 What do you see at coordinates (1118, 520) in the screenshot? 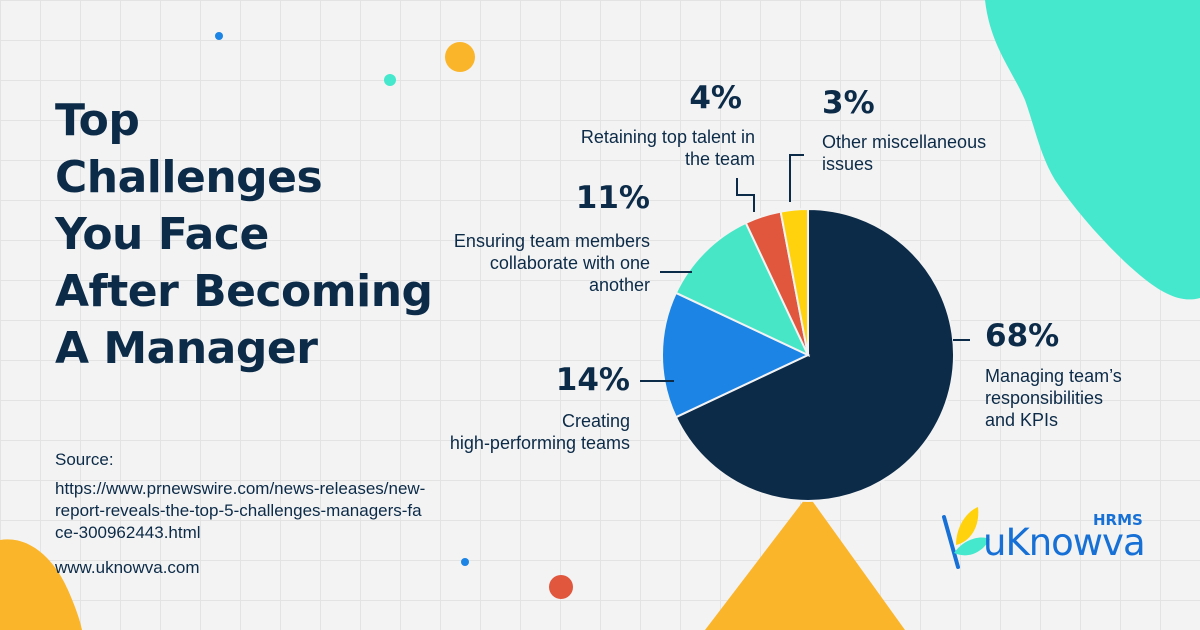
I see `logo-hrms-tag: HRMS` at bounding box center [1118, 520].